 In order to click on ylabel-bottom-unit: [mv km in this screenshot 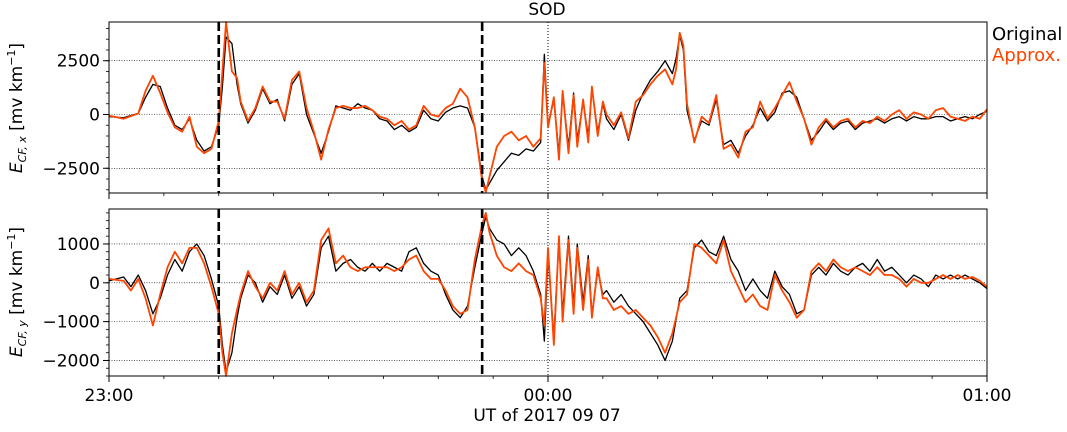, I will do `click(17, 285)`.